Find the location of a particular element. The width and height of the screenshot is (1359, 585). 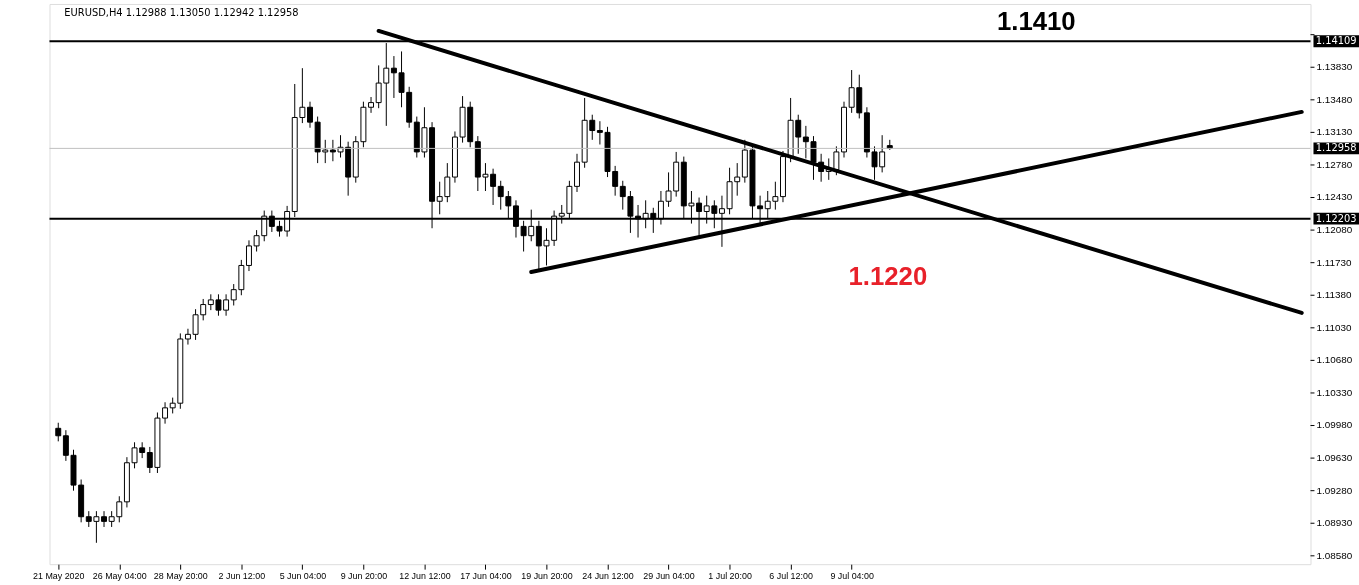

y-tick-label: 1.09280 is located at coordinates (1334, 490).